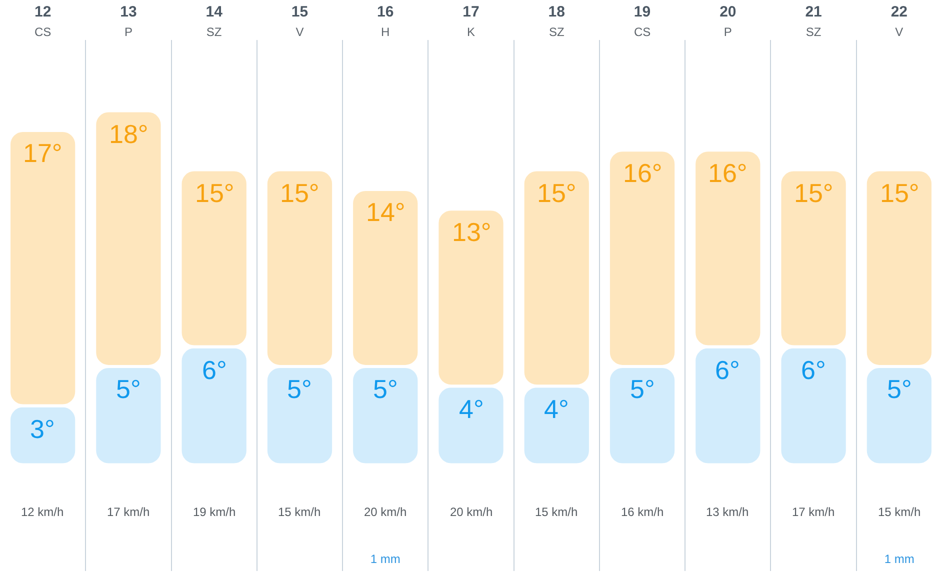 The height and width of the screenshot is (585, 942). I want to click on x-tick-label: 20 P, so click(728, 21).